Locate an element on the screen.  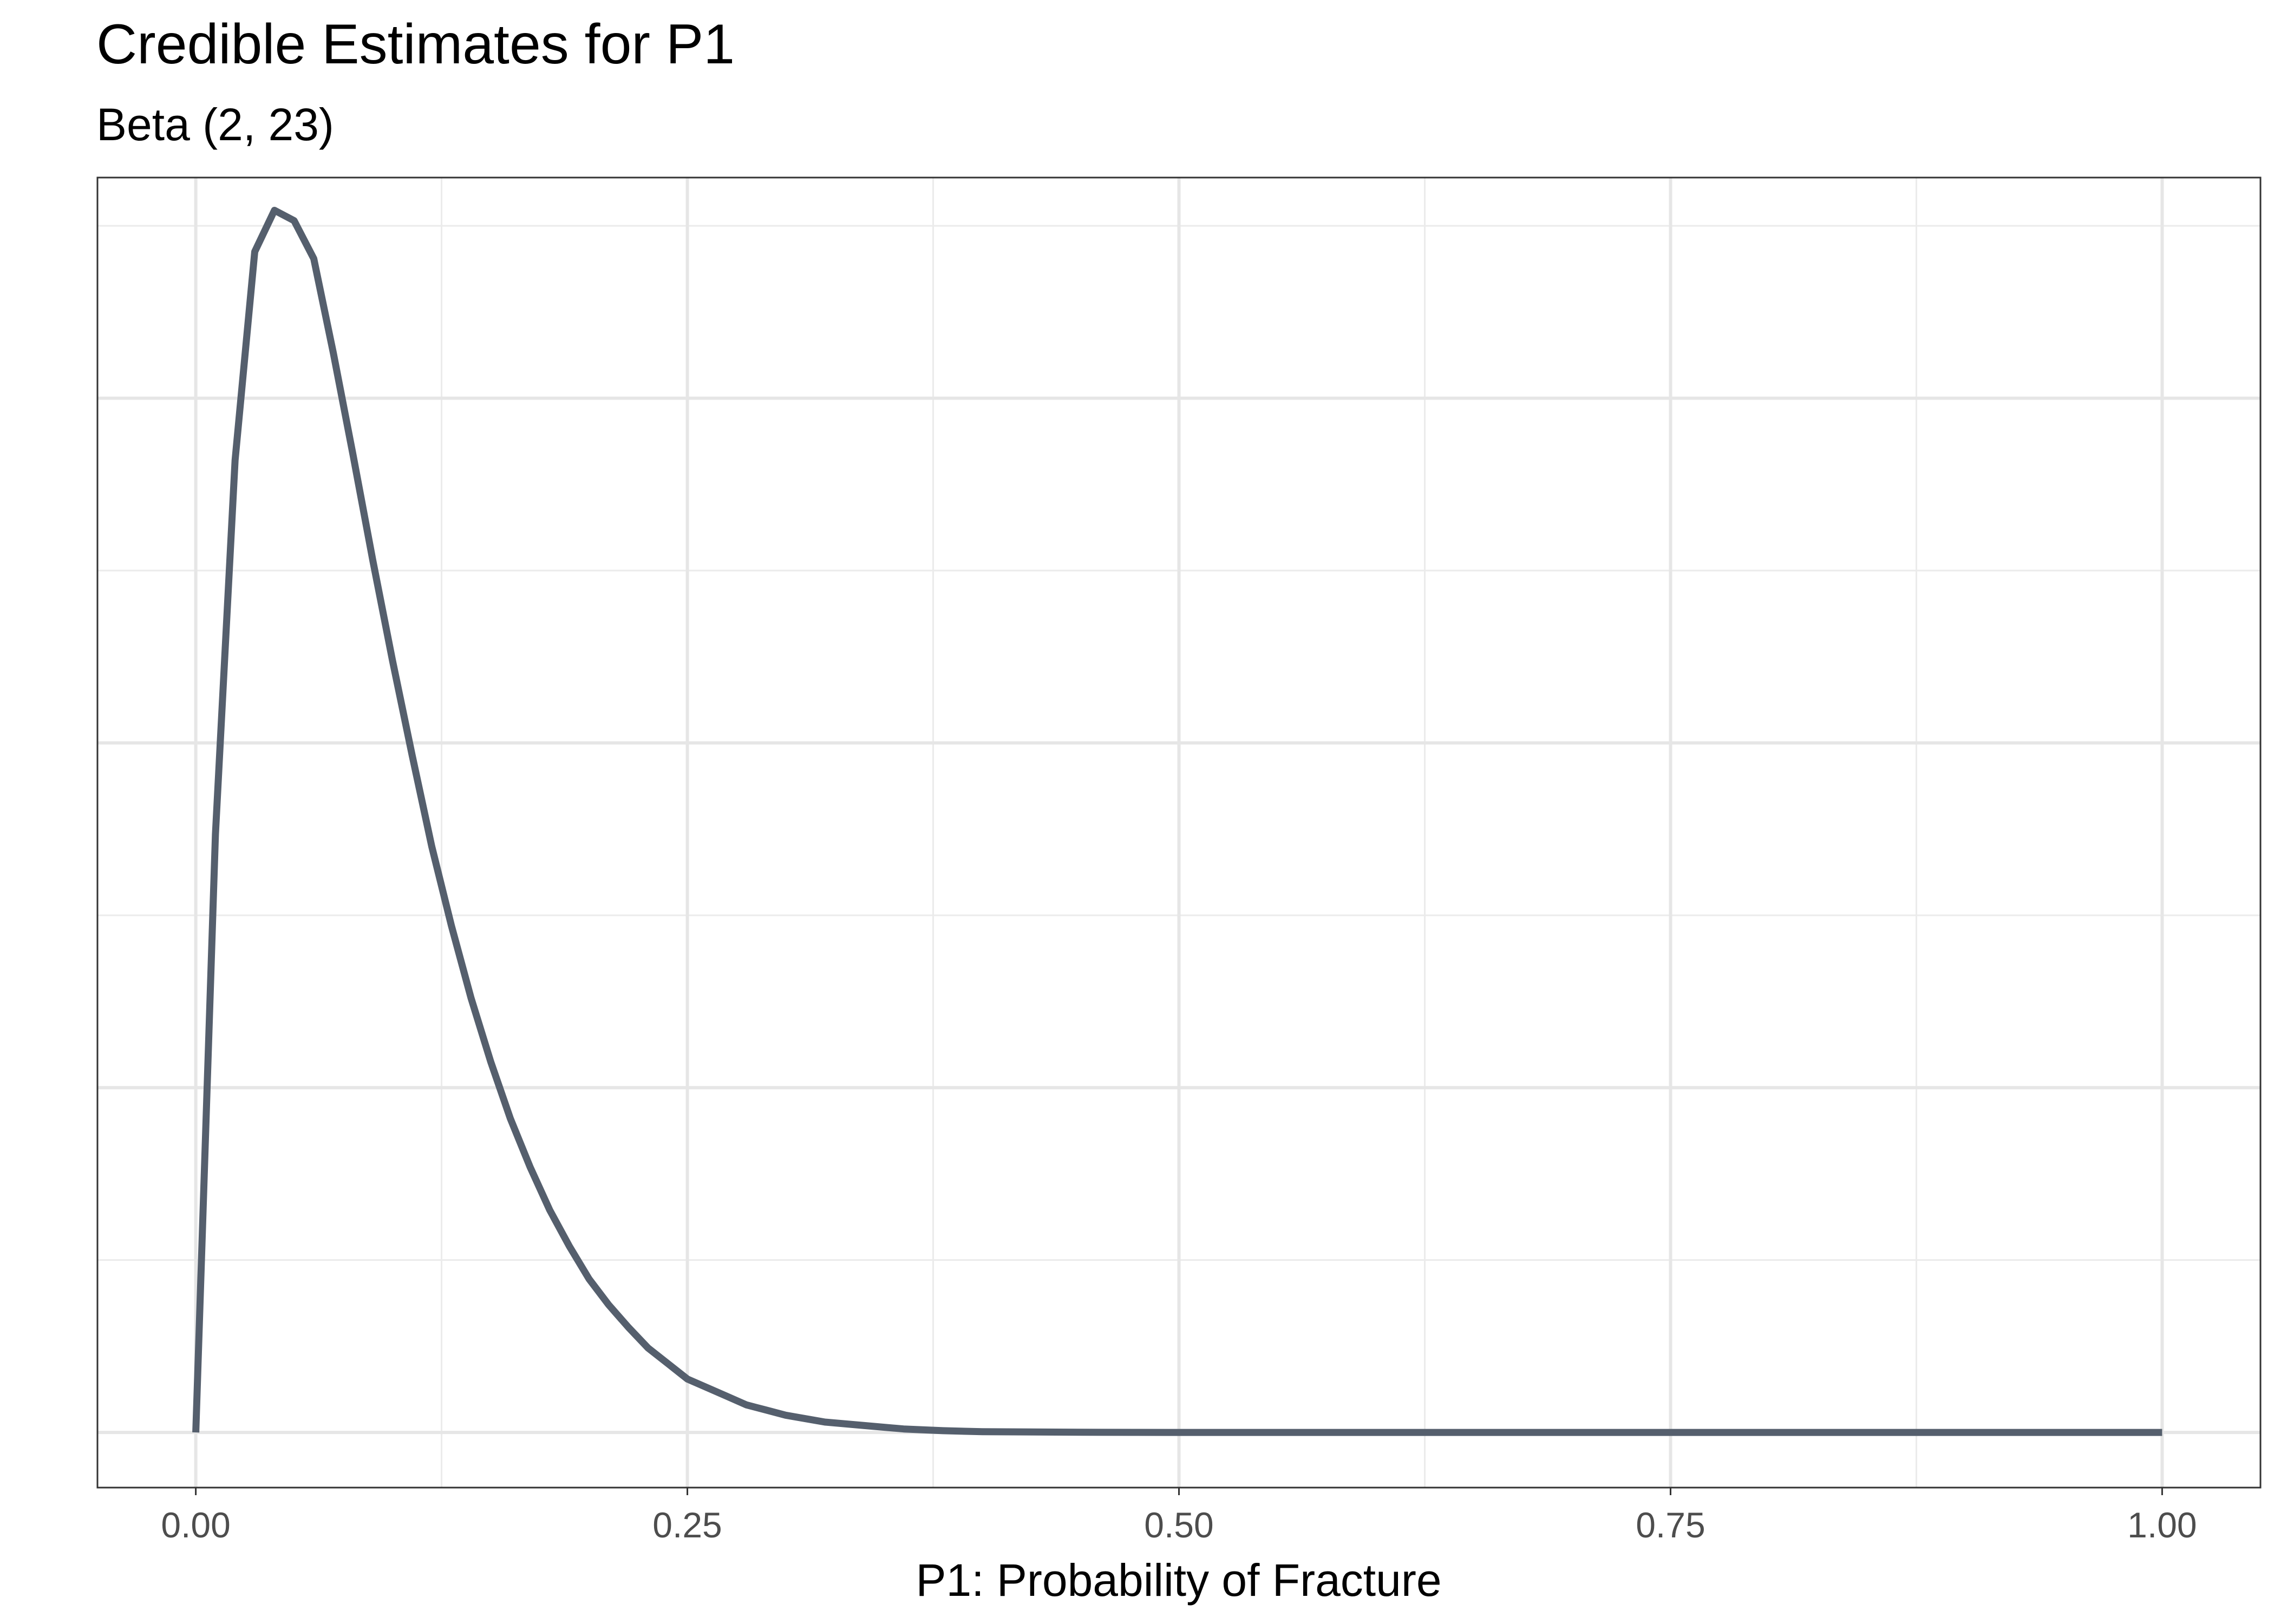
chart-title: Credible Estimates for P1 is located at coordinates (416, 45).